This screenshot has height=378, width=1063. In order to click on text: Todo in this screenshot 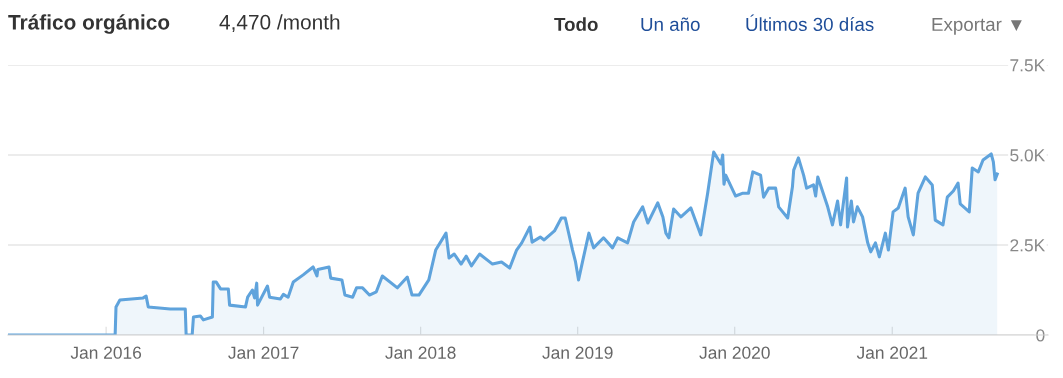, I will do `click(576, 24)`.